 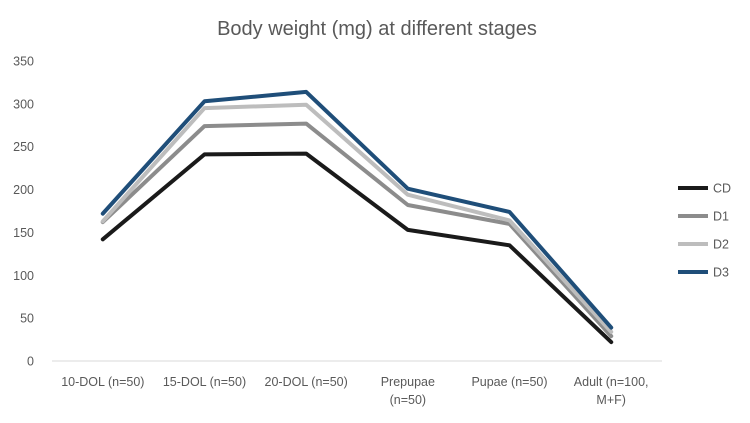 I want to click on x-tick-label: Adult (n=100, M+F), so click(x=611, y=391).